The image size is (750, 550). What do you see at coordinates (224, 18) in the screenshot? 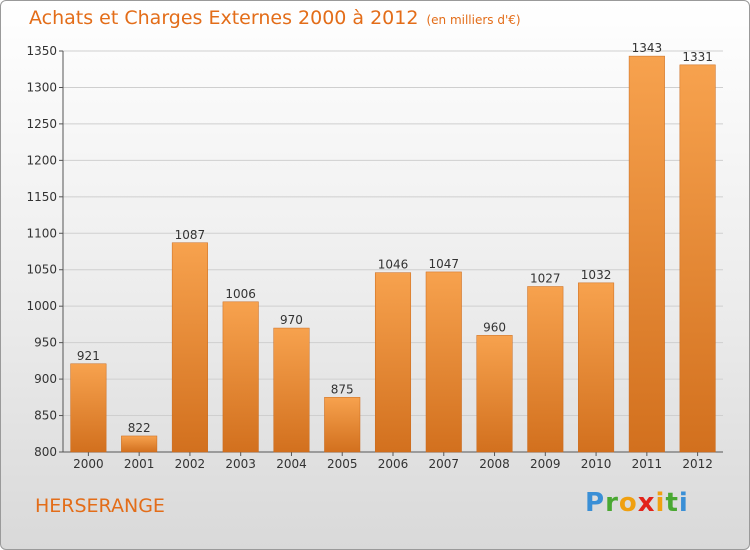
I see `chart-title-text: Achats et Charges Externes 2000 à 2012` at bounding box center [224, 18].